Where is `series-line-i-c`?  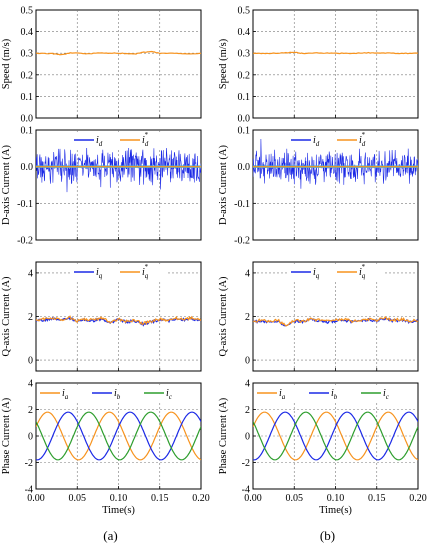 series-line-i-c is located at coordinates (335, 436).